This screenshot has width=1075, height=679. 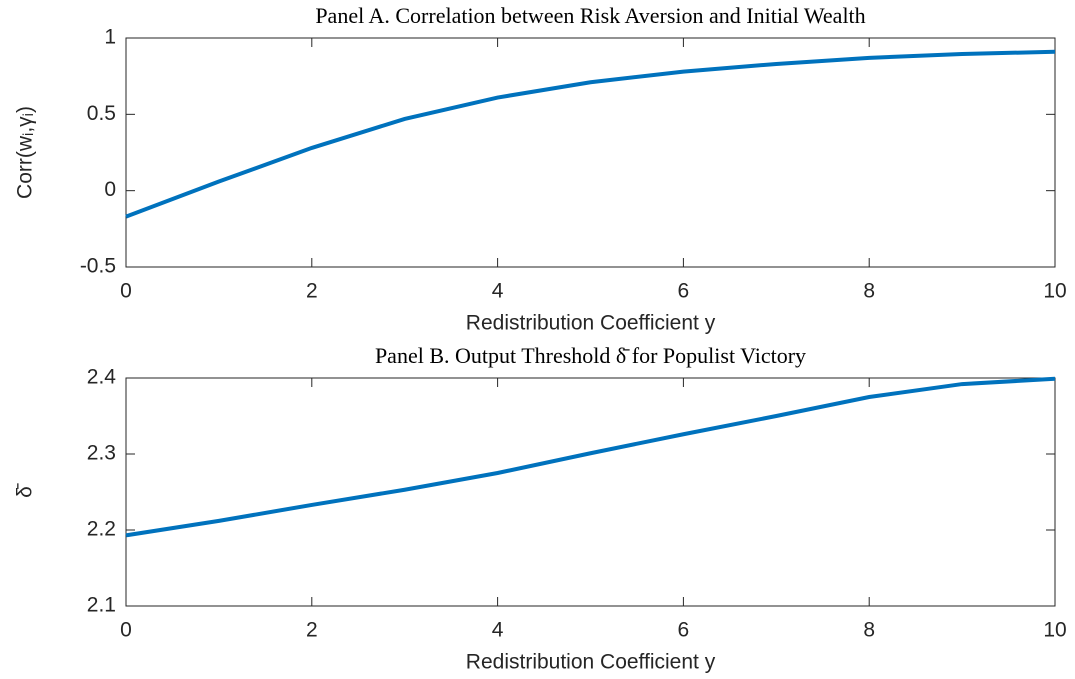 I want to click on y-tick-label: 2.3, so click(x=101, y=453).